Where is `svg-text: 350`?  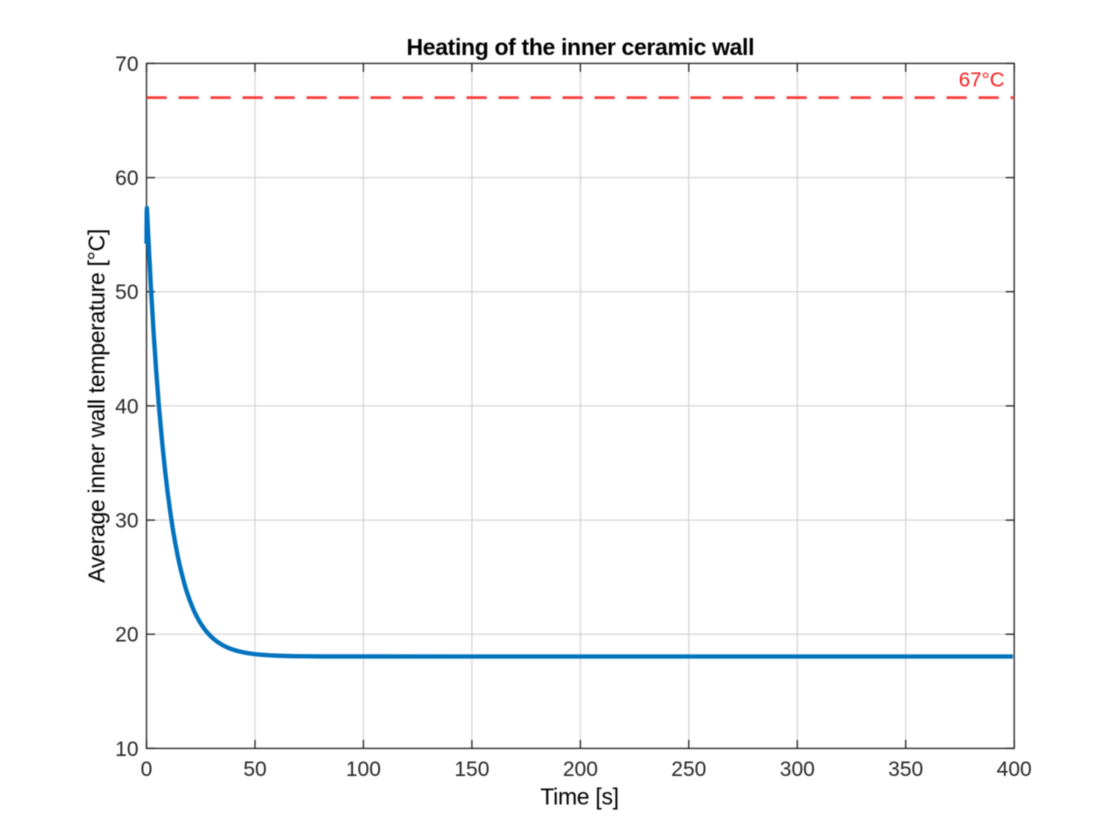
svg-text: 350 is located at coordinates (905, 769).